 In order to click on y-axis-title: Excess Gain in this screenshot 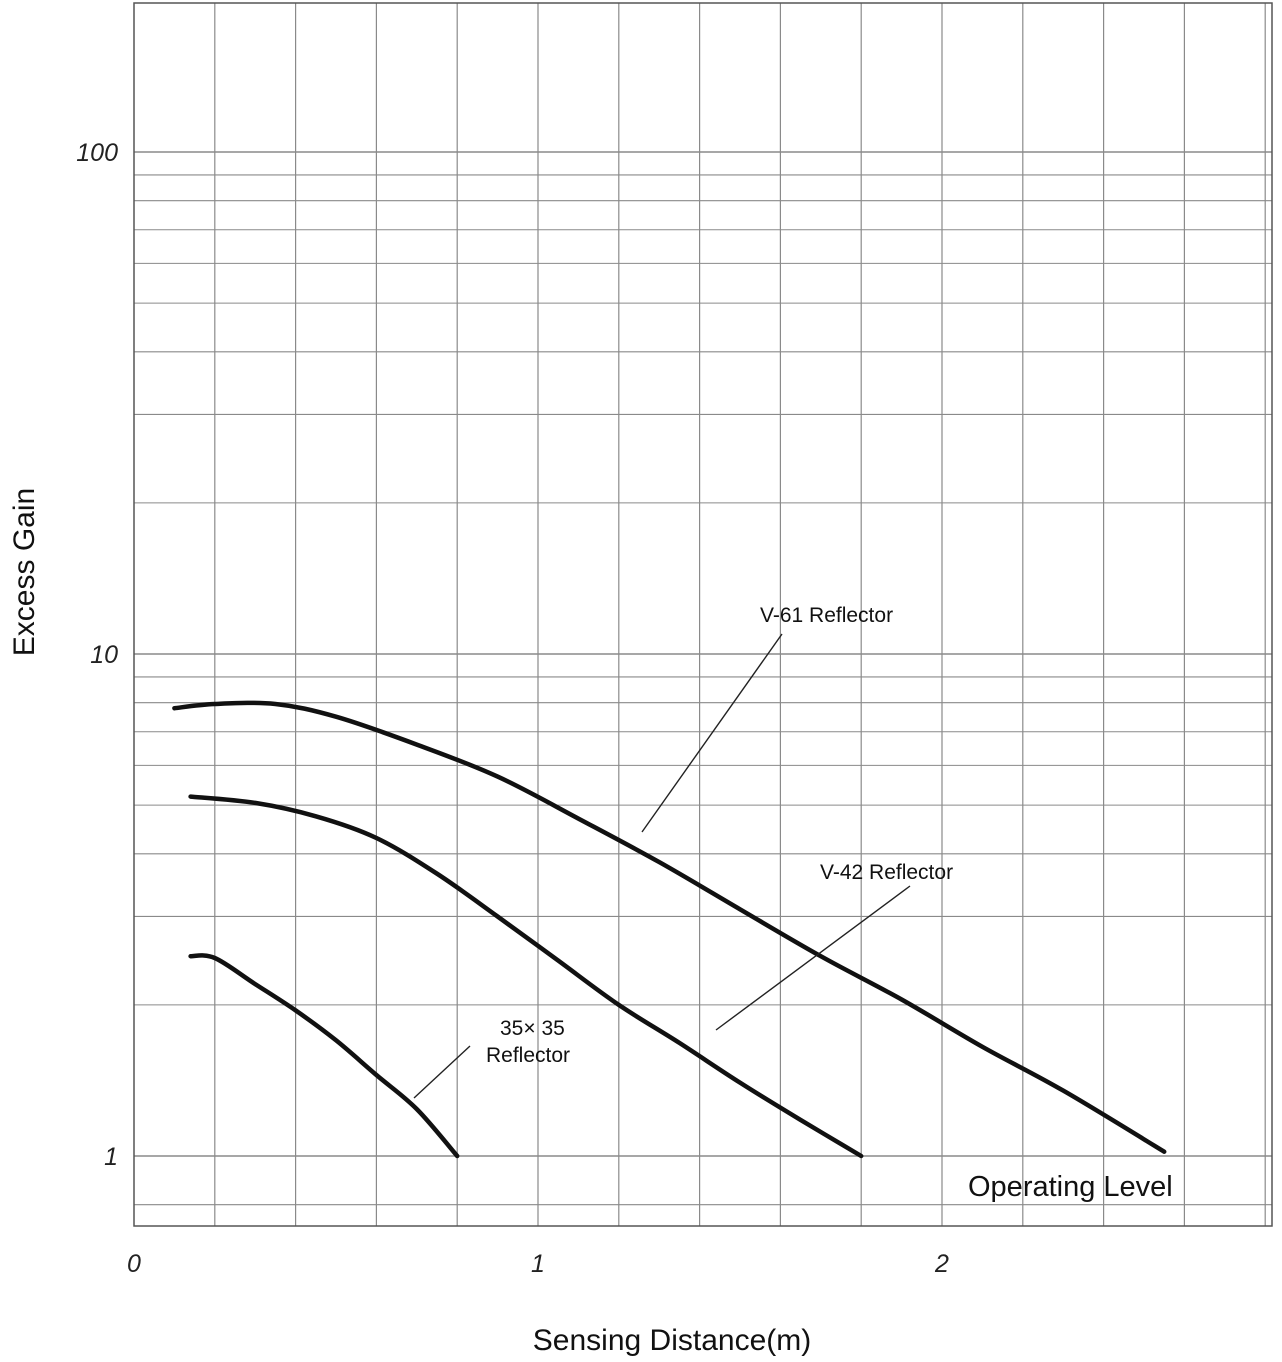, I will do `click(24, 572)`.